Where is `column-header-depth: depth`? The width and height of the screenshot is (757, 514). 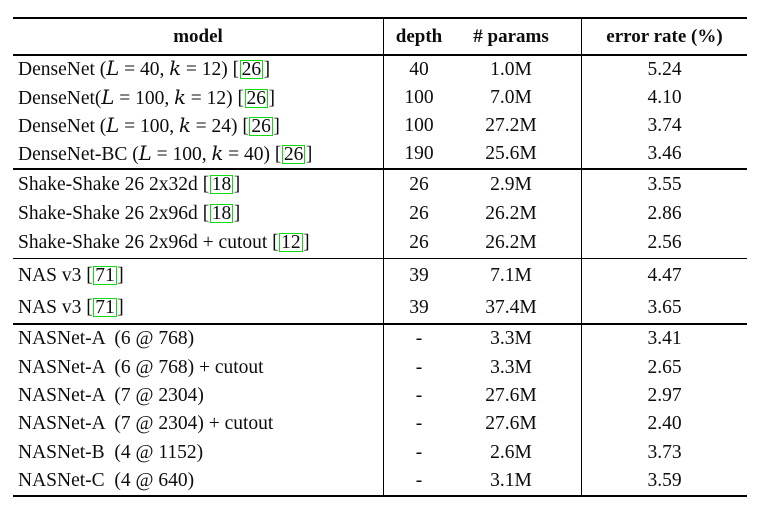 column-header-depth: depth is located at coordinates (419, 36).